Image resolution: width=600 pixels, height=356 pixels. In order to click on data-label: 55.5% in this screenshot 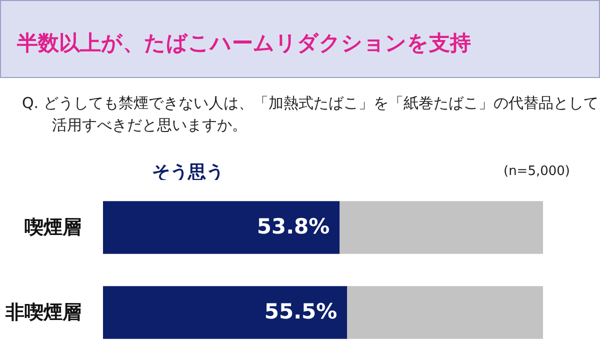, I will do `click(301, 312)`.